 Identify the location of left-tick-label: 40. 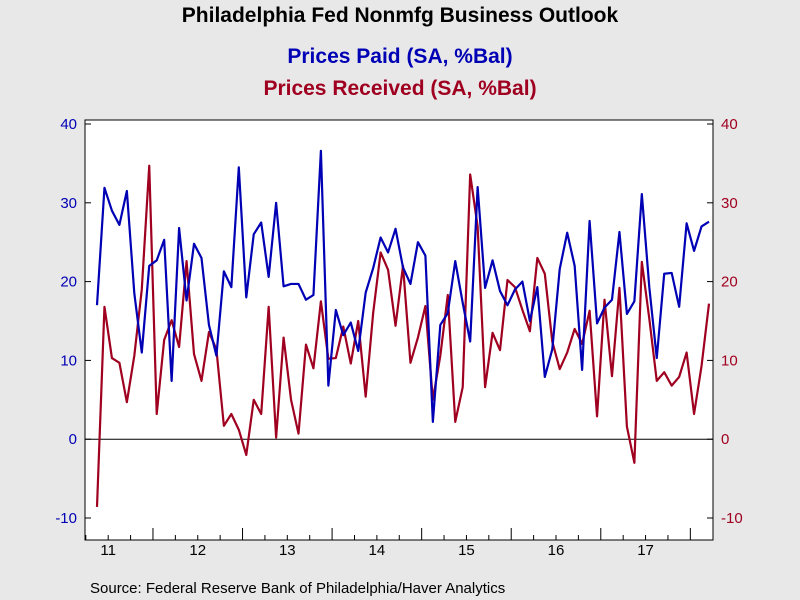
(68, 124).